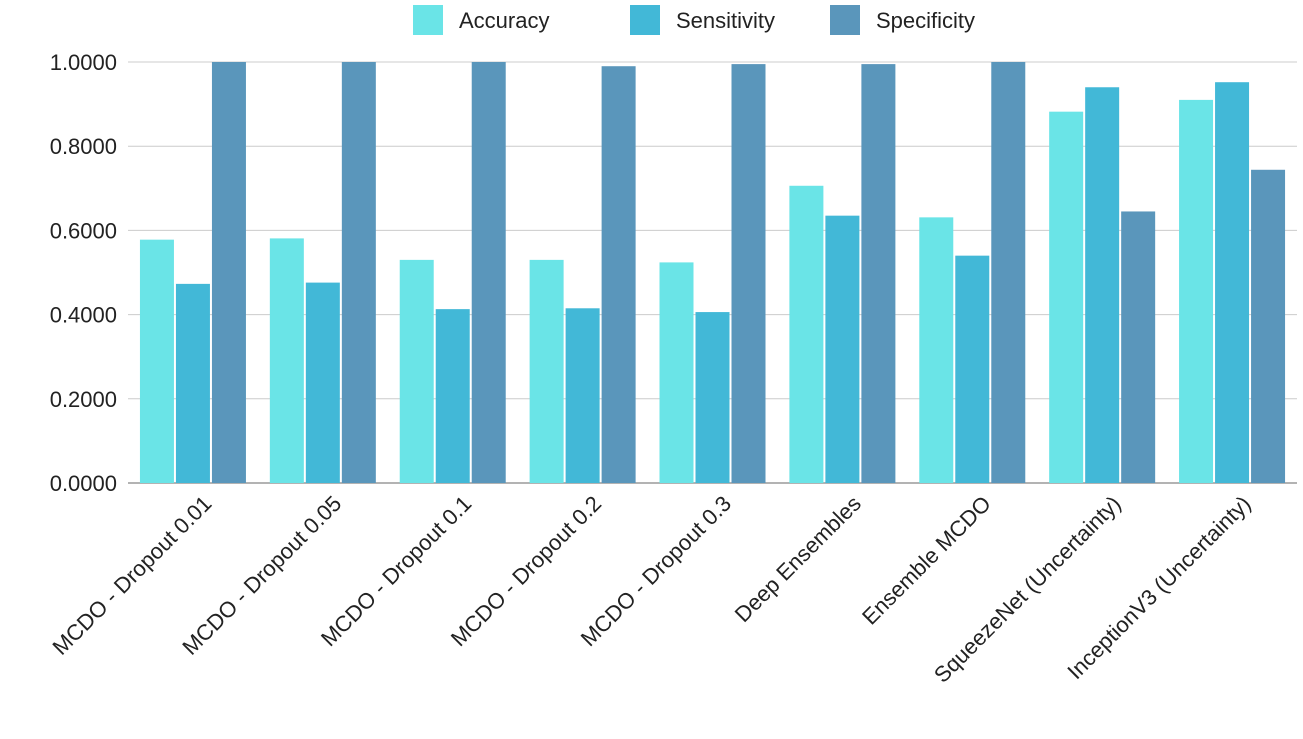 The height and width of the screenshot is (739, 1303). Describe the element at coordinates (845, 20) in the screenshot. I see `legend-swatch-specificity` at that location.